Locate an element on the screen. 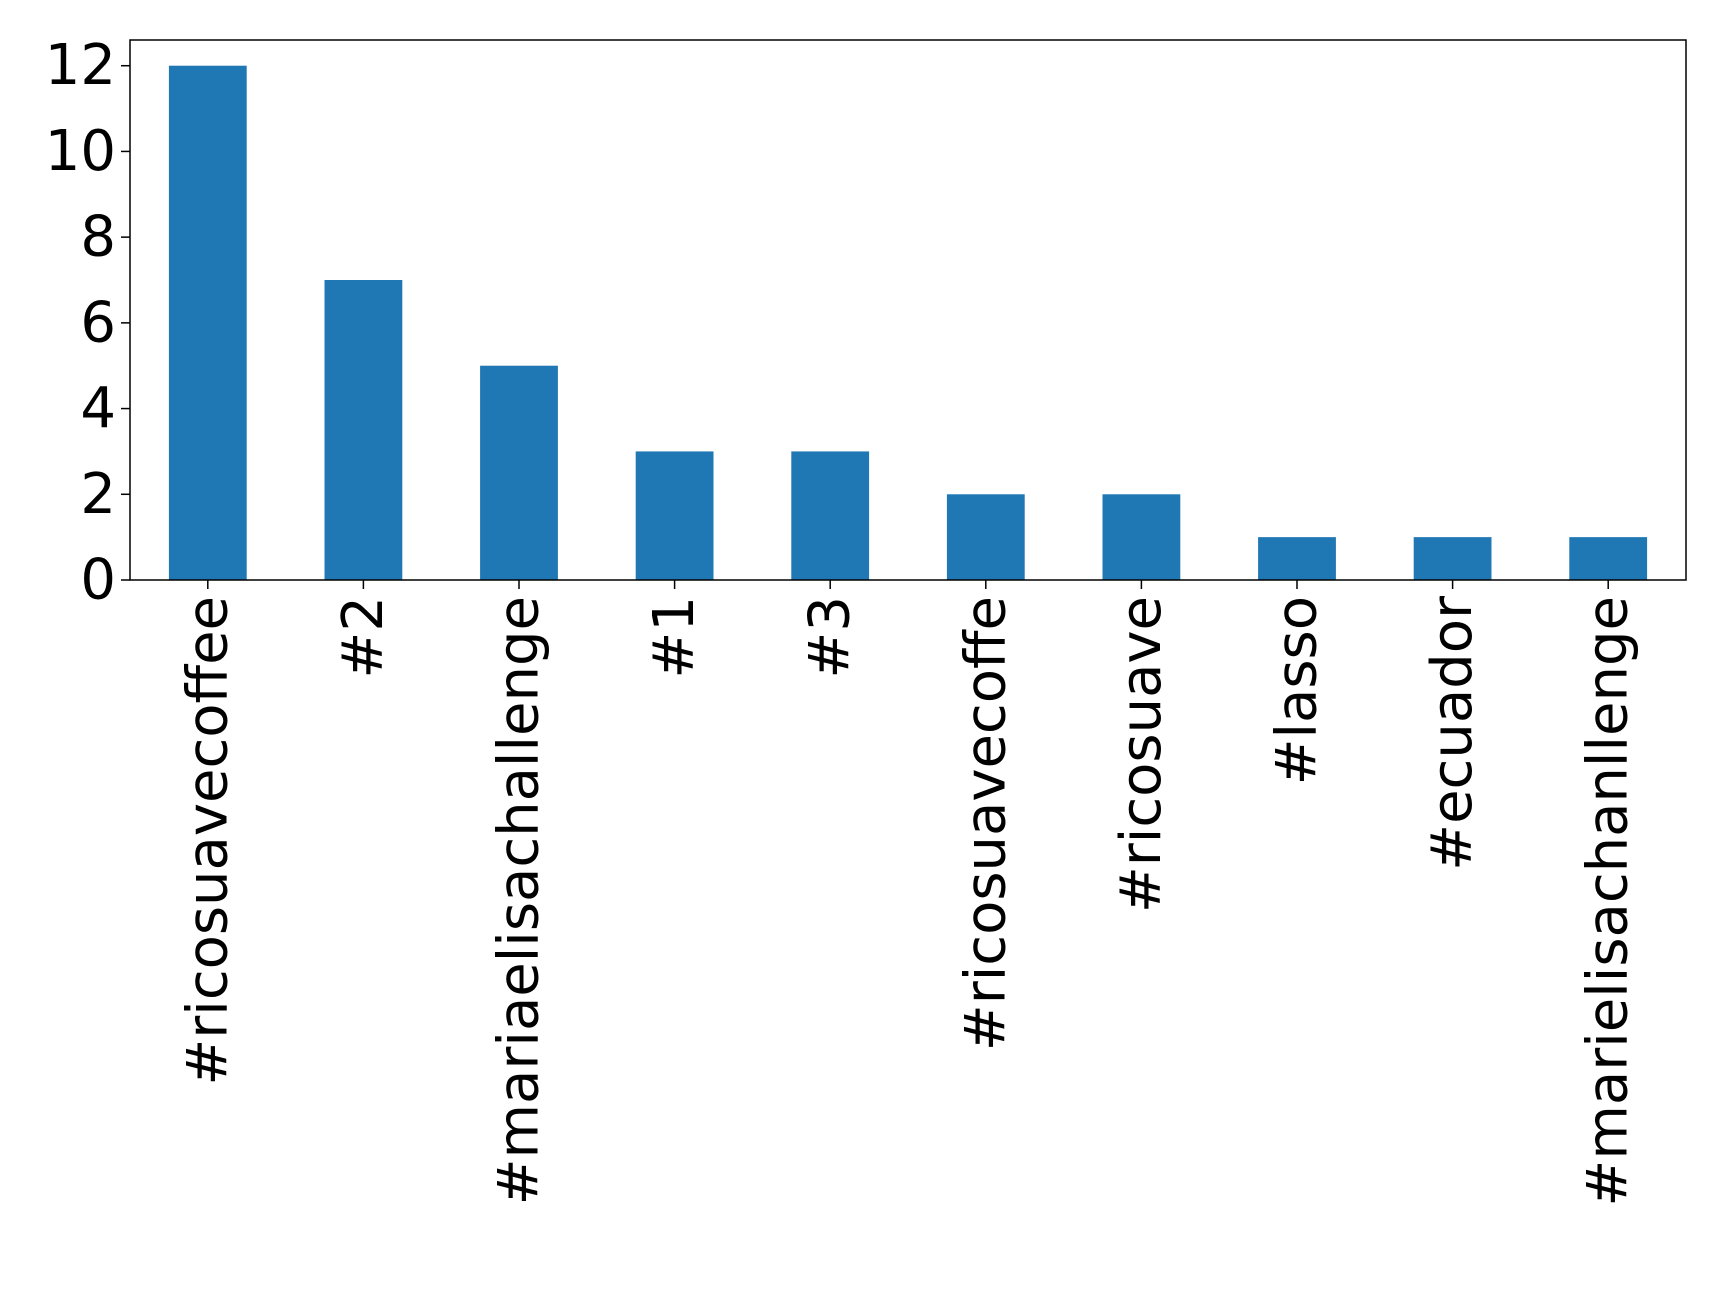 This screenshot has height=1309, width=1719. y-axis: 0 2 4 6 8 10 12 is located at coordinates (87, 323).